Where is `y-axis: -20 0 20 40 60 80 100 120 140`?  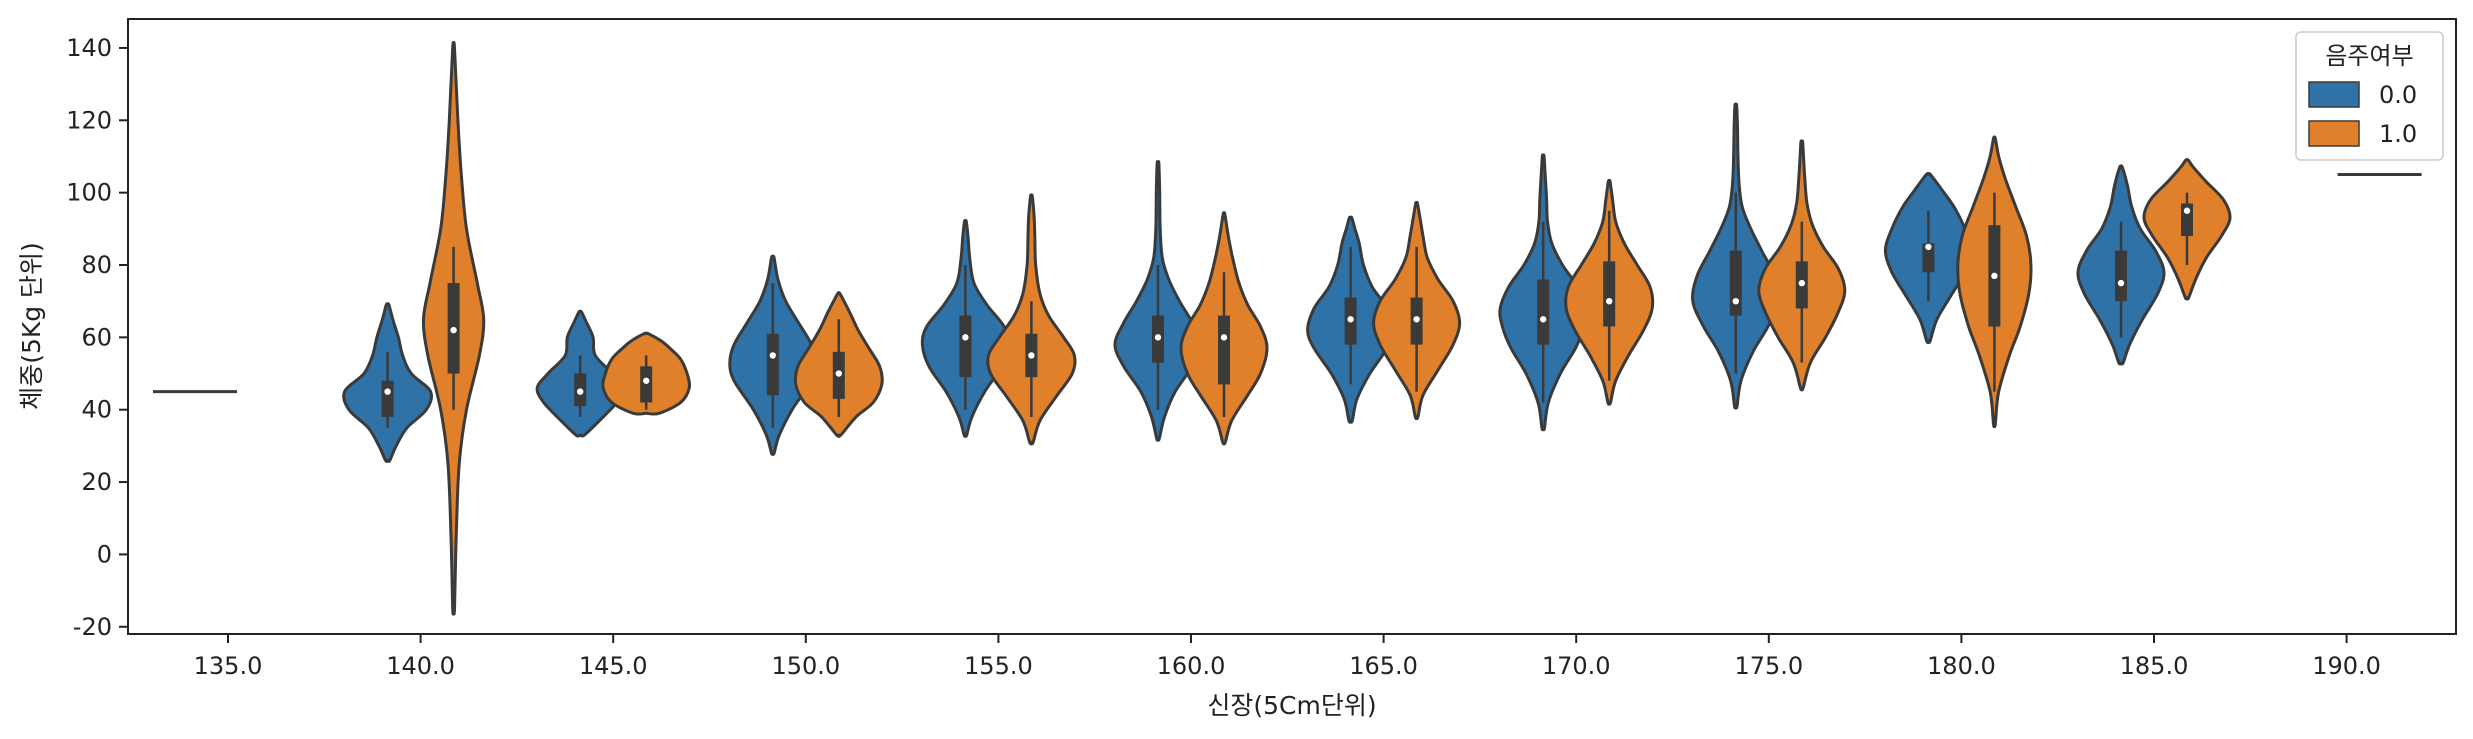 y-axis: -20 0 20 40 60 80 100 120 140 is located at coordinates (97, 337).